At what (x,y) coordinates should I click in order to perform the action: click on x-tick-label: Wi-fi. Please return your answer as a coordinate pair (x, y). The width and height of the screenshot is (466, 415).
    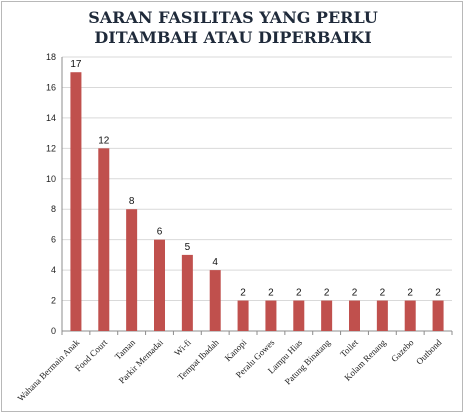
    Looking at the image, I should click on (182, 347).